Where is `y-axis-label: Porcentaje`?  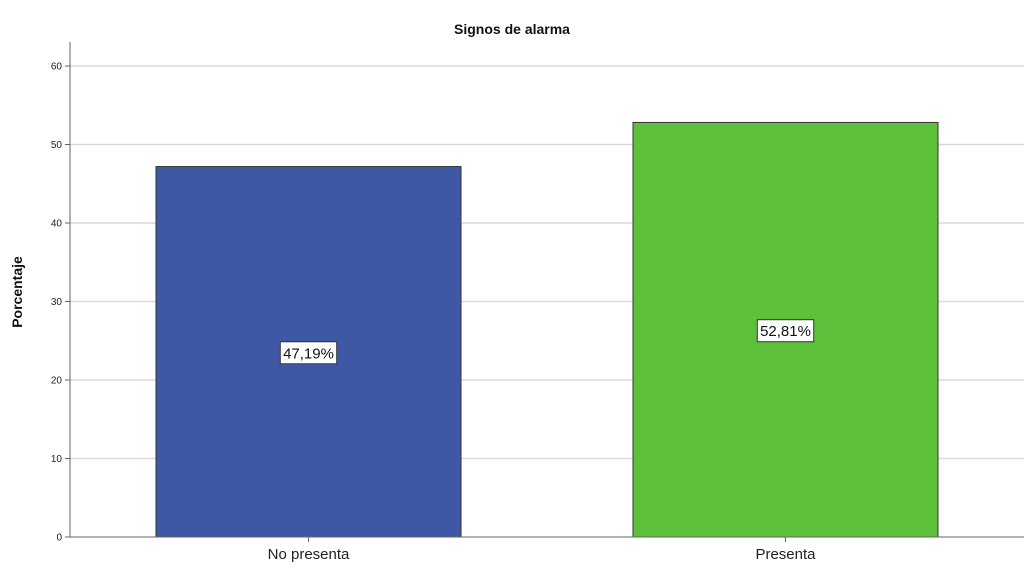 y-axis-label: Porcentaje is located at coordinates (17, 292).